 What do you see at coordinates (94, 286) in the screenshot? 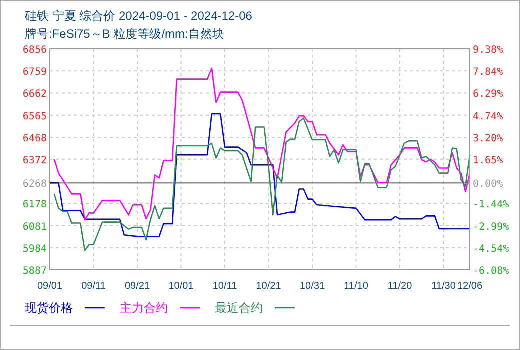
I see `x-tick-label: 09/11` at bounding box center [94, 286].